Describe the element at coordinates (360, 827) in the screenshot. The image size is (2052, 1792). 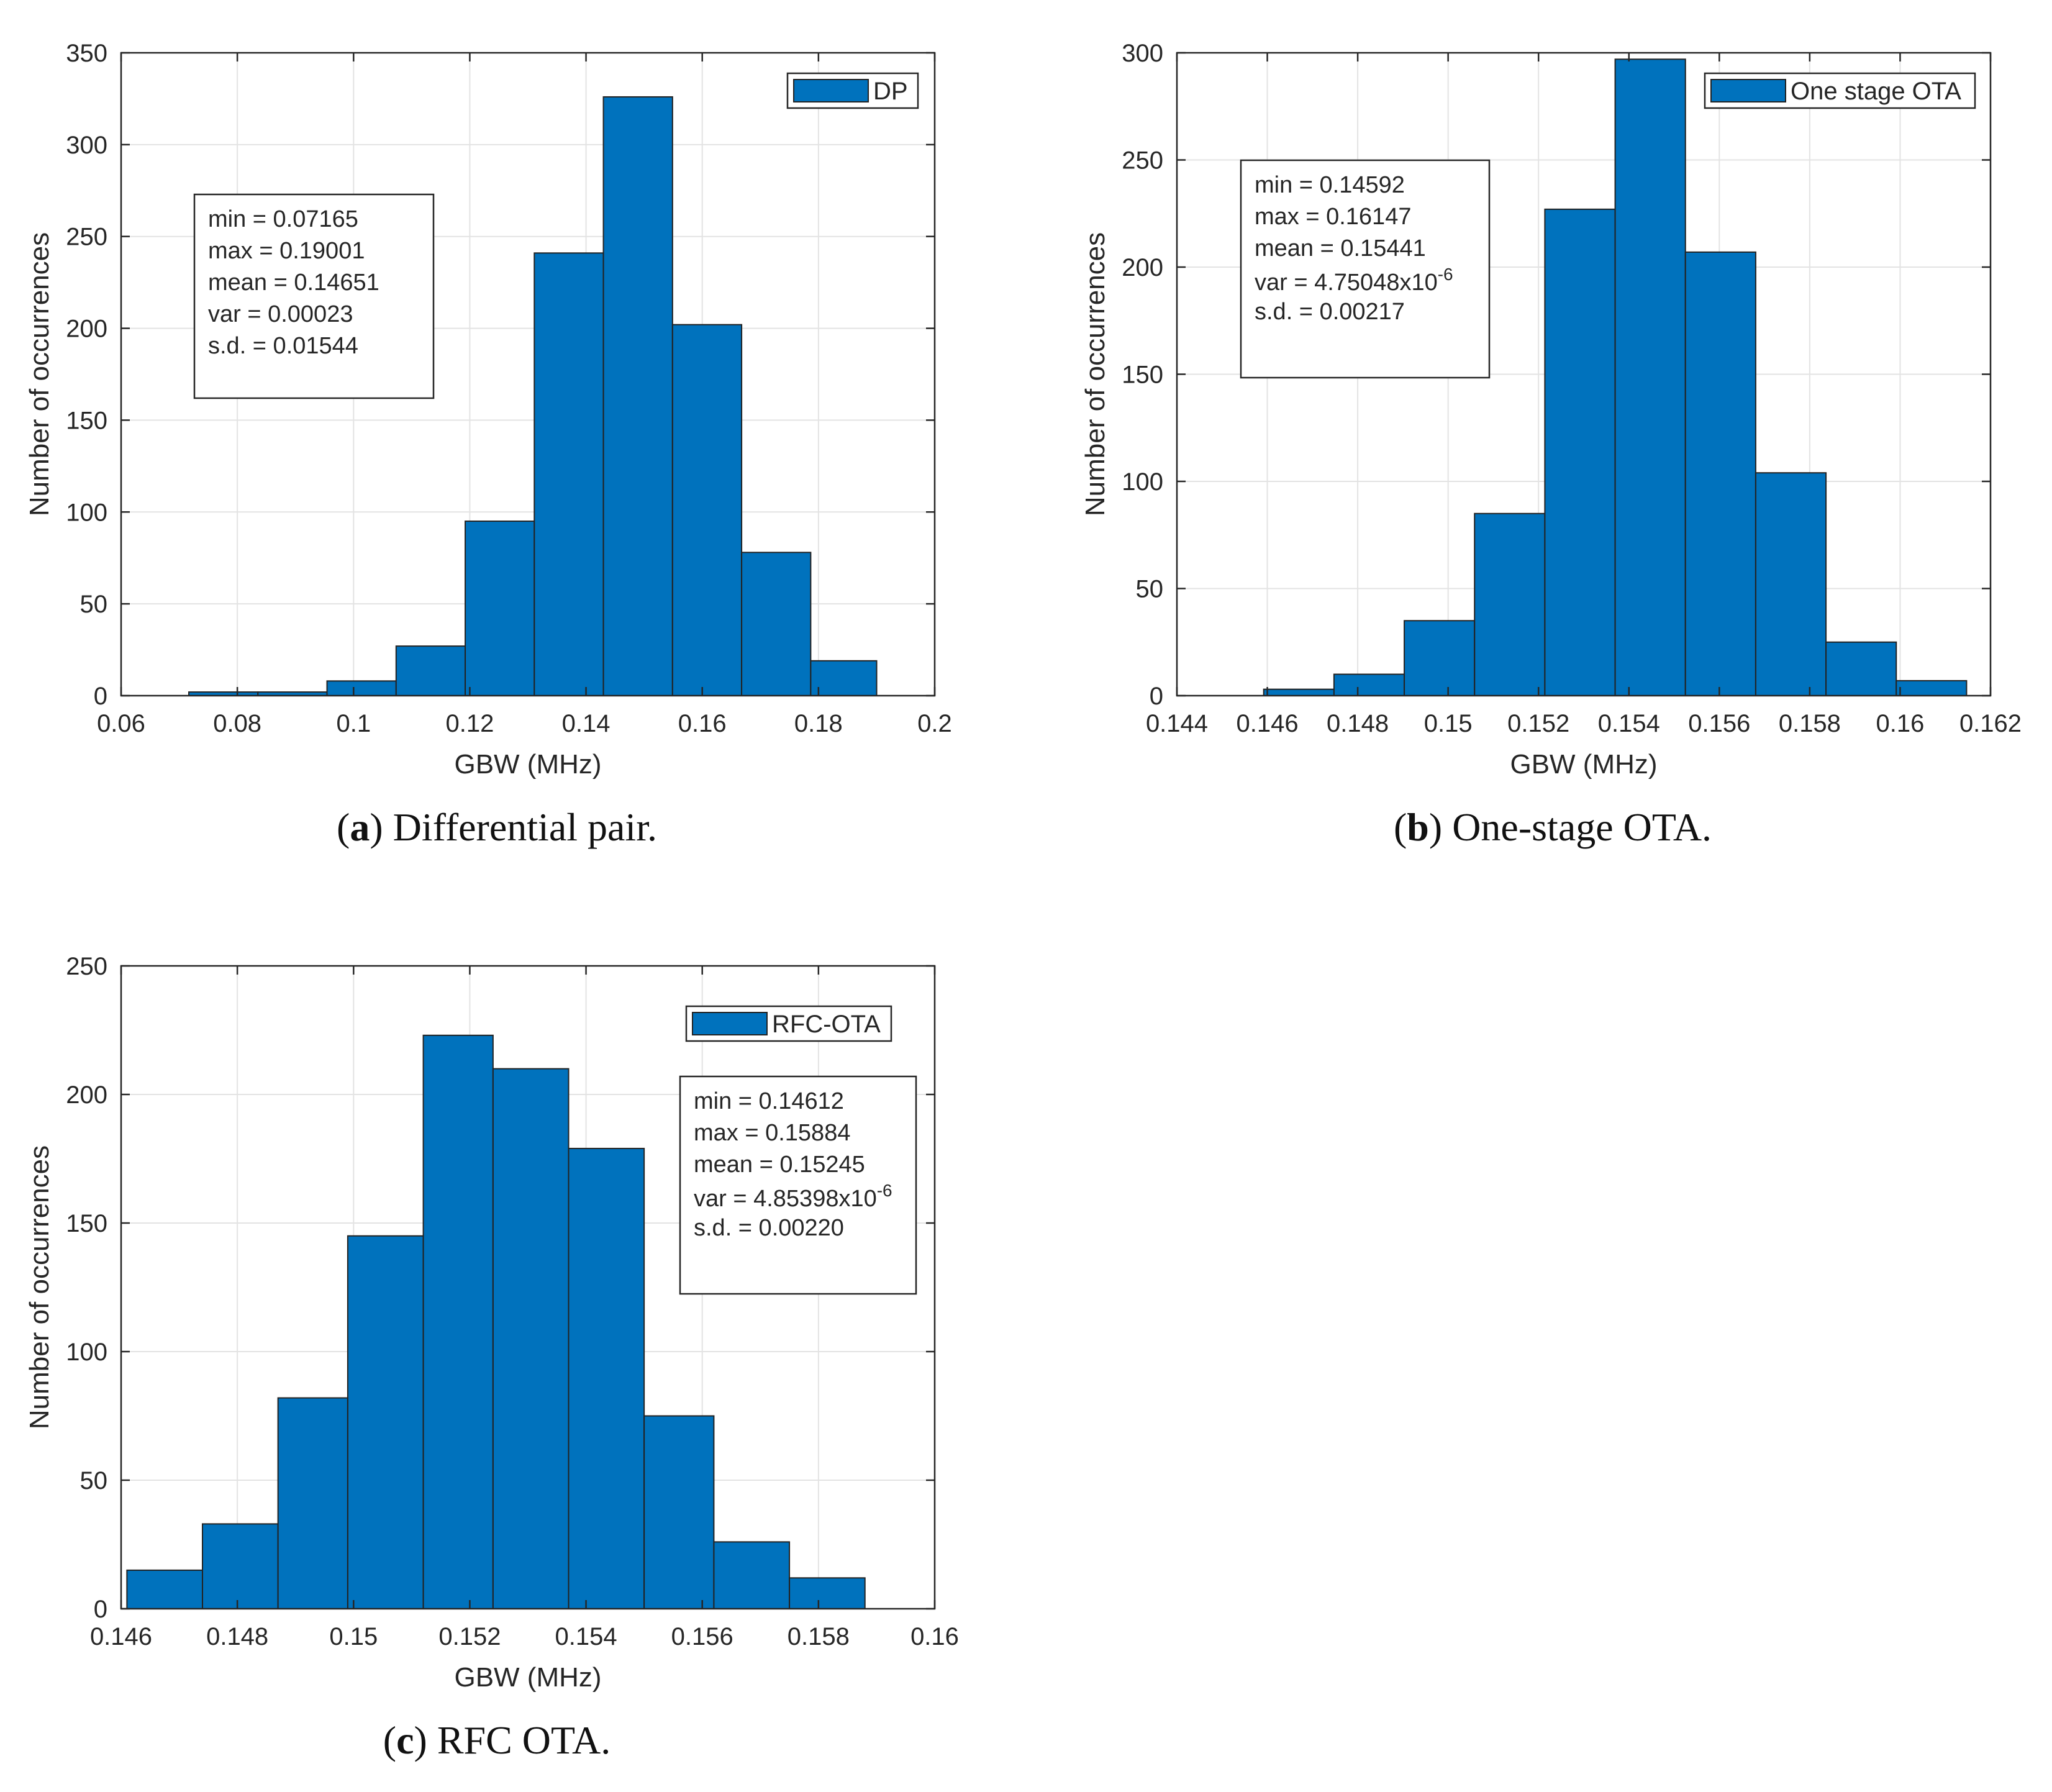
I see `caption-label-a: a` at that location.